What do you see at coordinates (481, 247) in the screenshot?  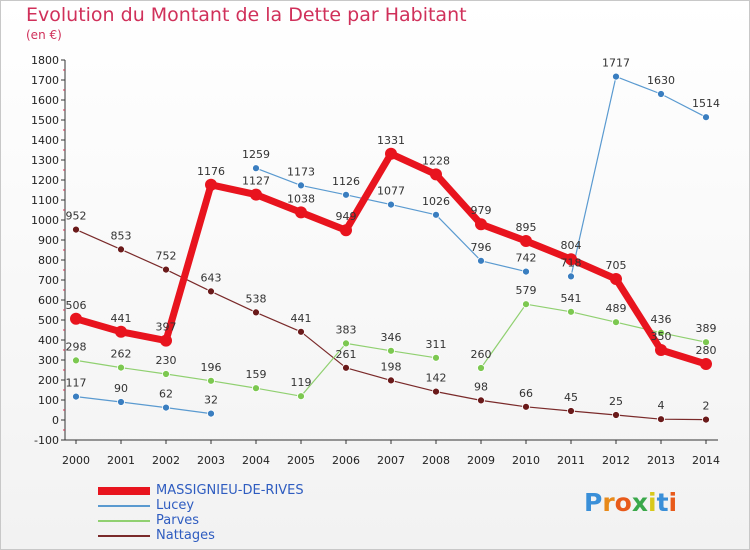 I see `data-label: 796` at bounding box center [481, 247].